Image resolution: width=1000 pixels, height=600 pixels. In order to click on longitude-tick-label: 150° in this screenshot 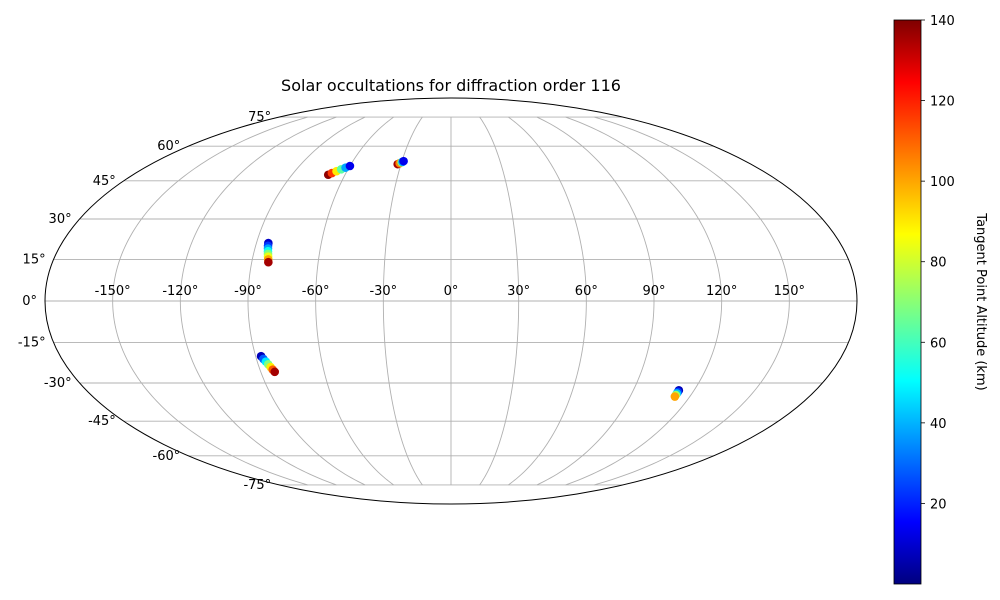, I will do `click(789, 291)`.